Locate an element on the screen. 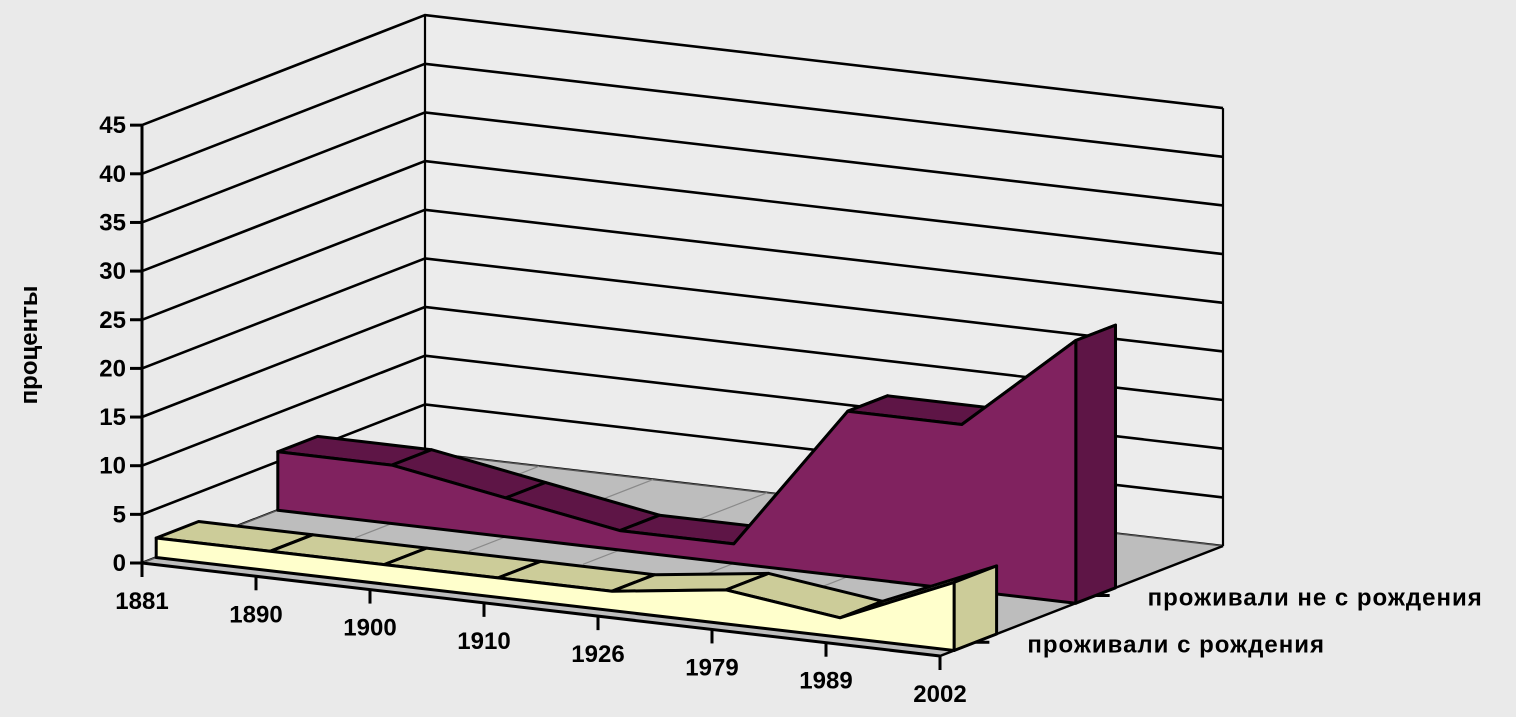 This screenshot has width=1516, height=717. x-tick-labels: 1881 1890 1900 1910 1926 1979 1989 2002 is located at coordinates (541, 635).